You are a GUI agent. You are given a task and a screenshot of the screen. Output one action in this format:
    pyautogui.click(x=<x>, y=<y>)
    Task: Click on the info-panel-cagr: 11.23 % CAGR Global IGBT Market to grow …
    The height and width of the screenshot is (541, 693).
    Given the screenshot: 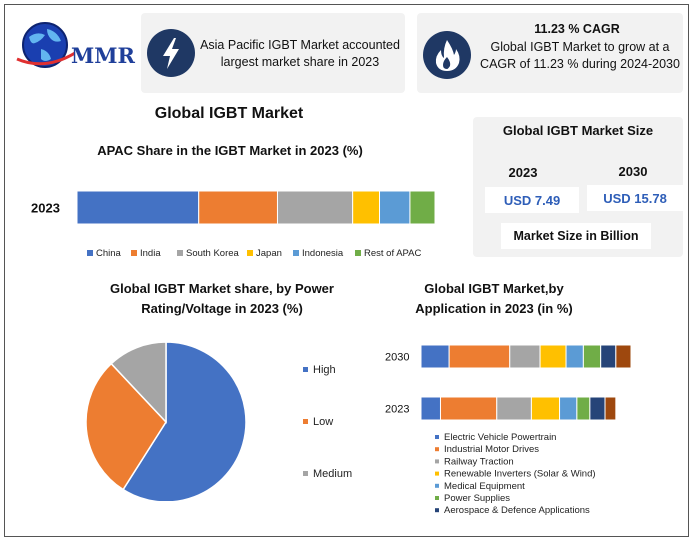 What is the action you would take?
    pyautogui.click(x=550, y=53)
    